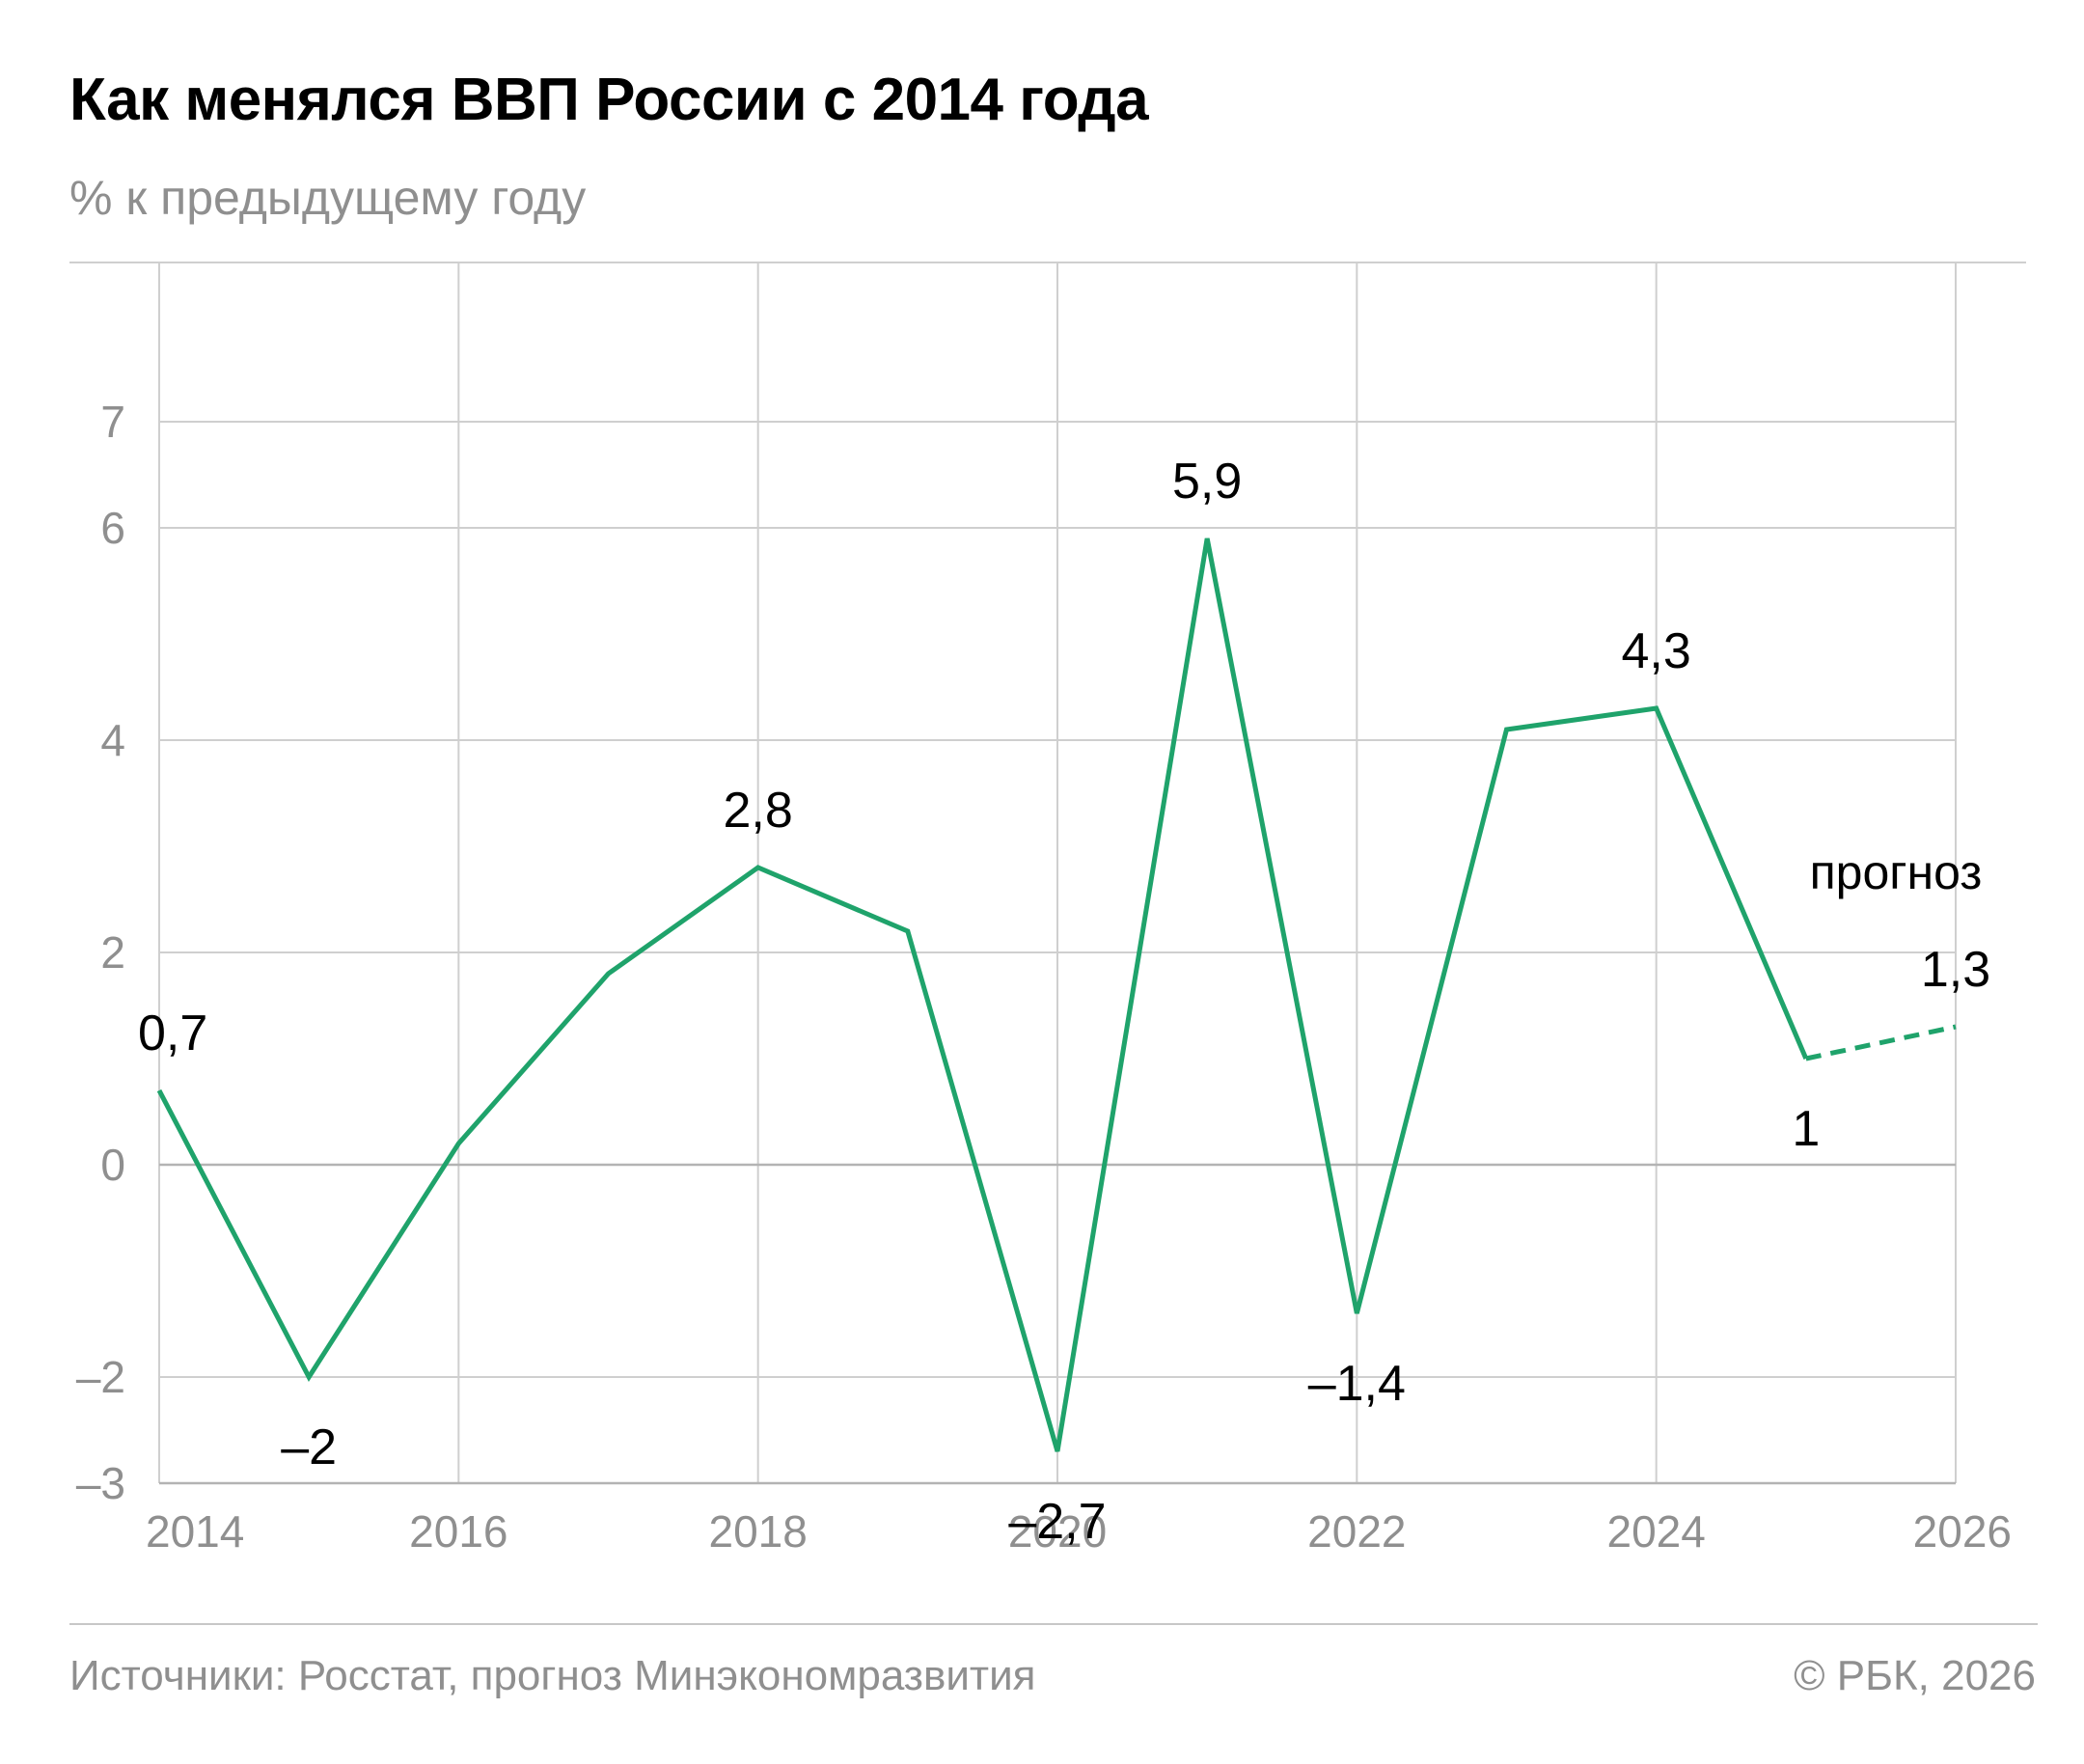 This screenshot has height=1764, width=2084. What do you see at coordinates (458, 1531) in the screenshot?
I see `x-tick-label: 2016` at bounding box center [458, 1531].